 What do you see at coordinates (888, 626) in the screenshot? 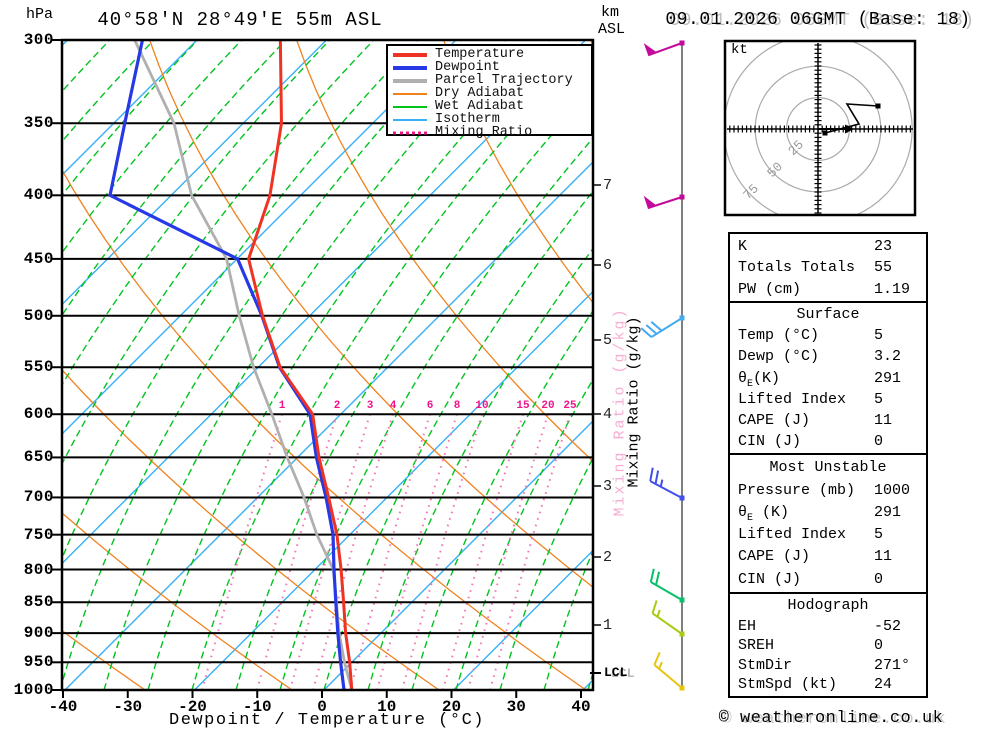
I see `table-row-value: -52` at bounding box center [888, 626].